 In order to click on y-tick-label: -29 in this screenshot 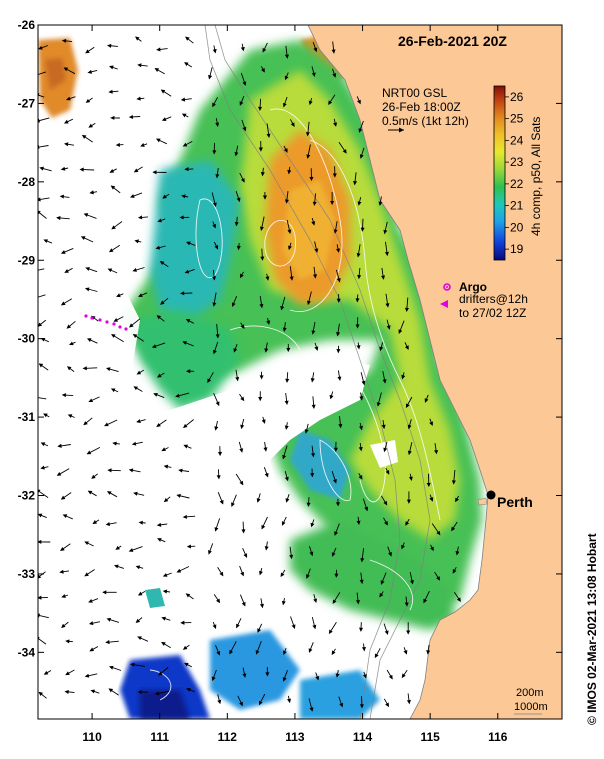, I will do `click(27, 260)`.